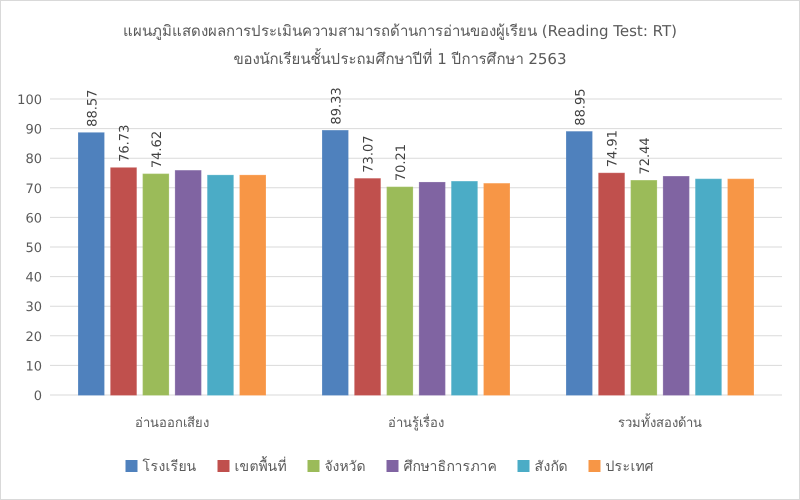 The width and height of the screenshot is (800, 500). What do you see at coordinates (400, 58) in the screenshot?
I see `chart-subtitle: ของนักเรียนชั้นประถมศึกษาปีที่ 1 ปีการศึกษา 2563` at bounding box center [400, 58].